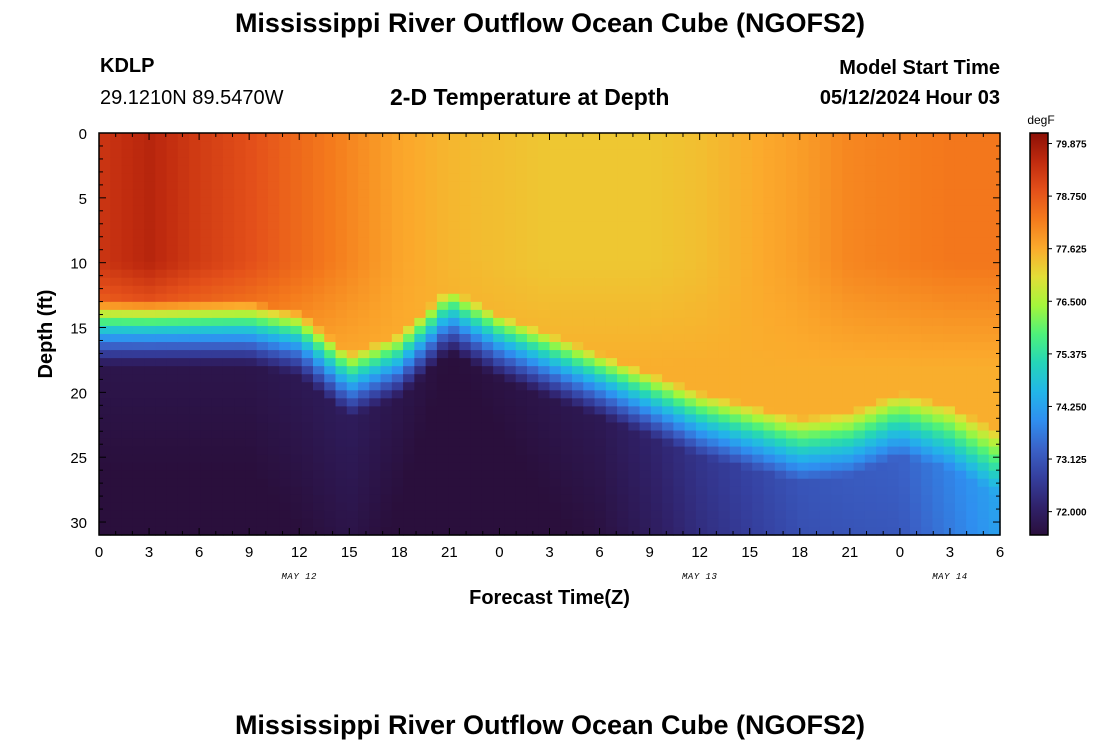 This screenshot has width=1100, height=750. I want to click on y-axis-label: Depth (ft), so click(46, 334).